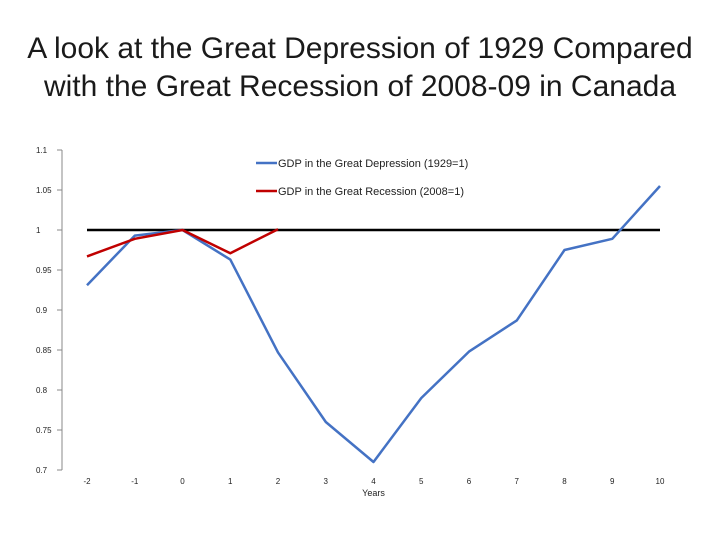  Describe the element at coordinates (87, 481) in the screenshot. I see `x-tick-label: -2` at that location.